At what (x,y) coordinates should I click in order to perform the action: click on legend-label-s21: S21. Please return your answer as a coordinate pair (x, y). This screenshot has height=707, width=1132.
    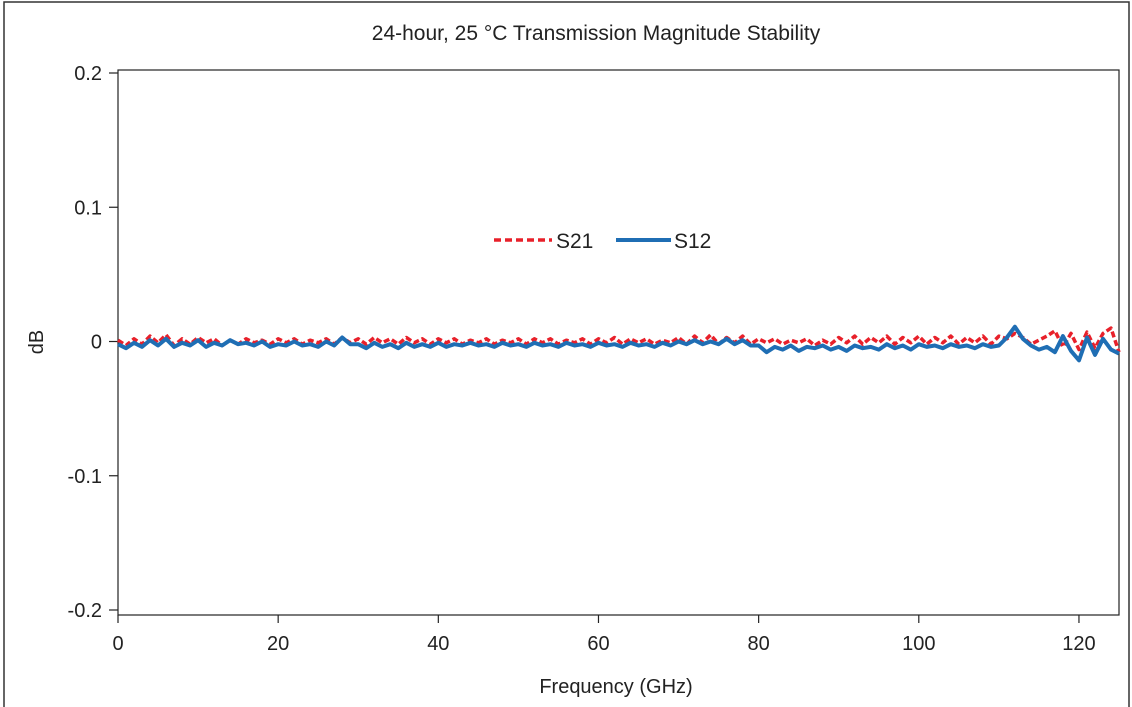
    Looking at the image, I should click on (574, 241).